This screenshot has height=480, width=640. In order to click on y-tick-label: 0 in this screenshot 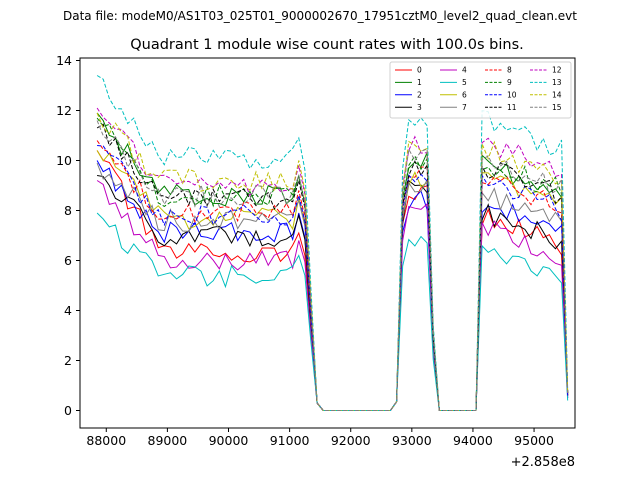, I will do `click(68, 410)`.